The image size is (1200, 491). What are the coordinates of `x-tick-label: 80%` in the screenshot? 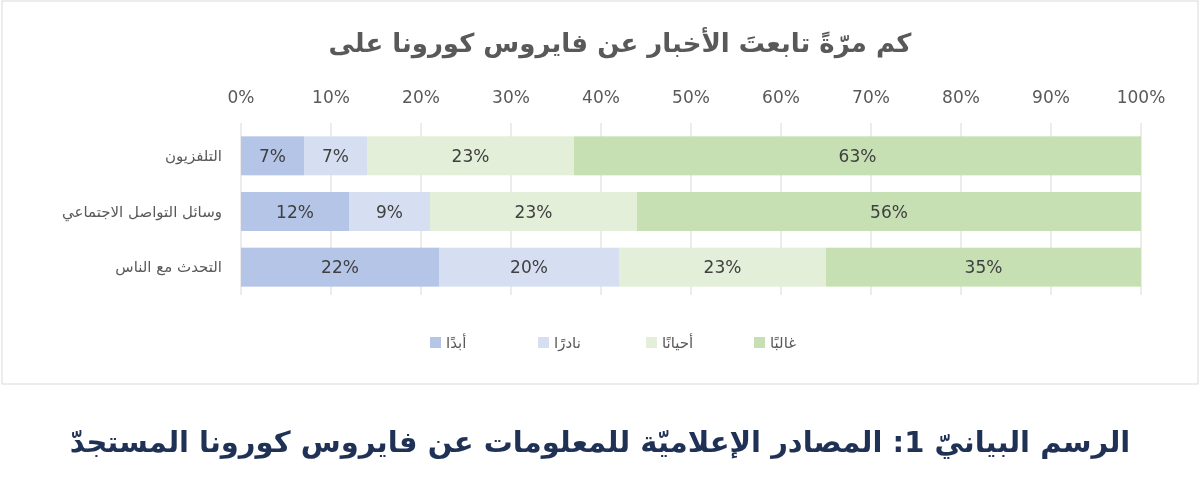 It's located at (961, 97).